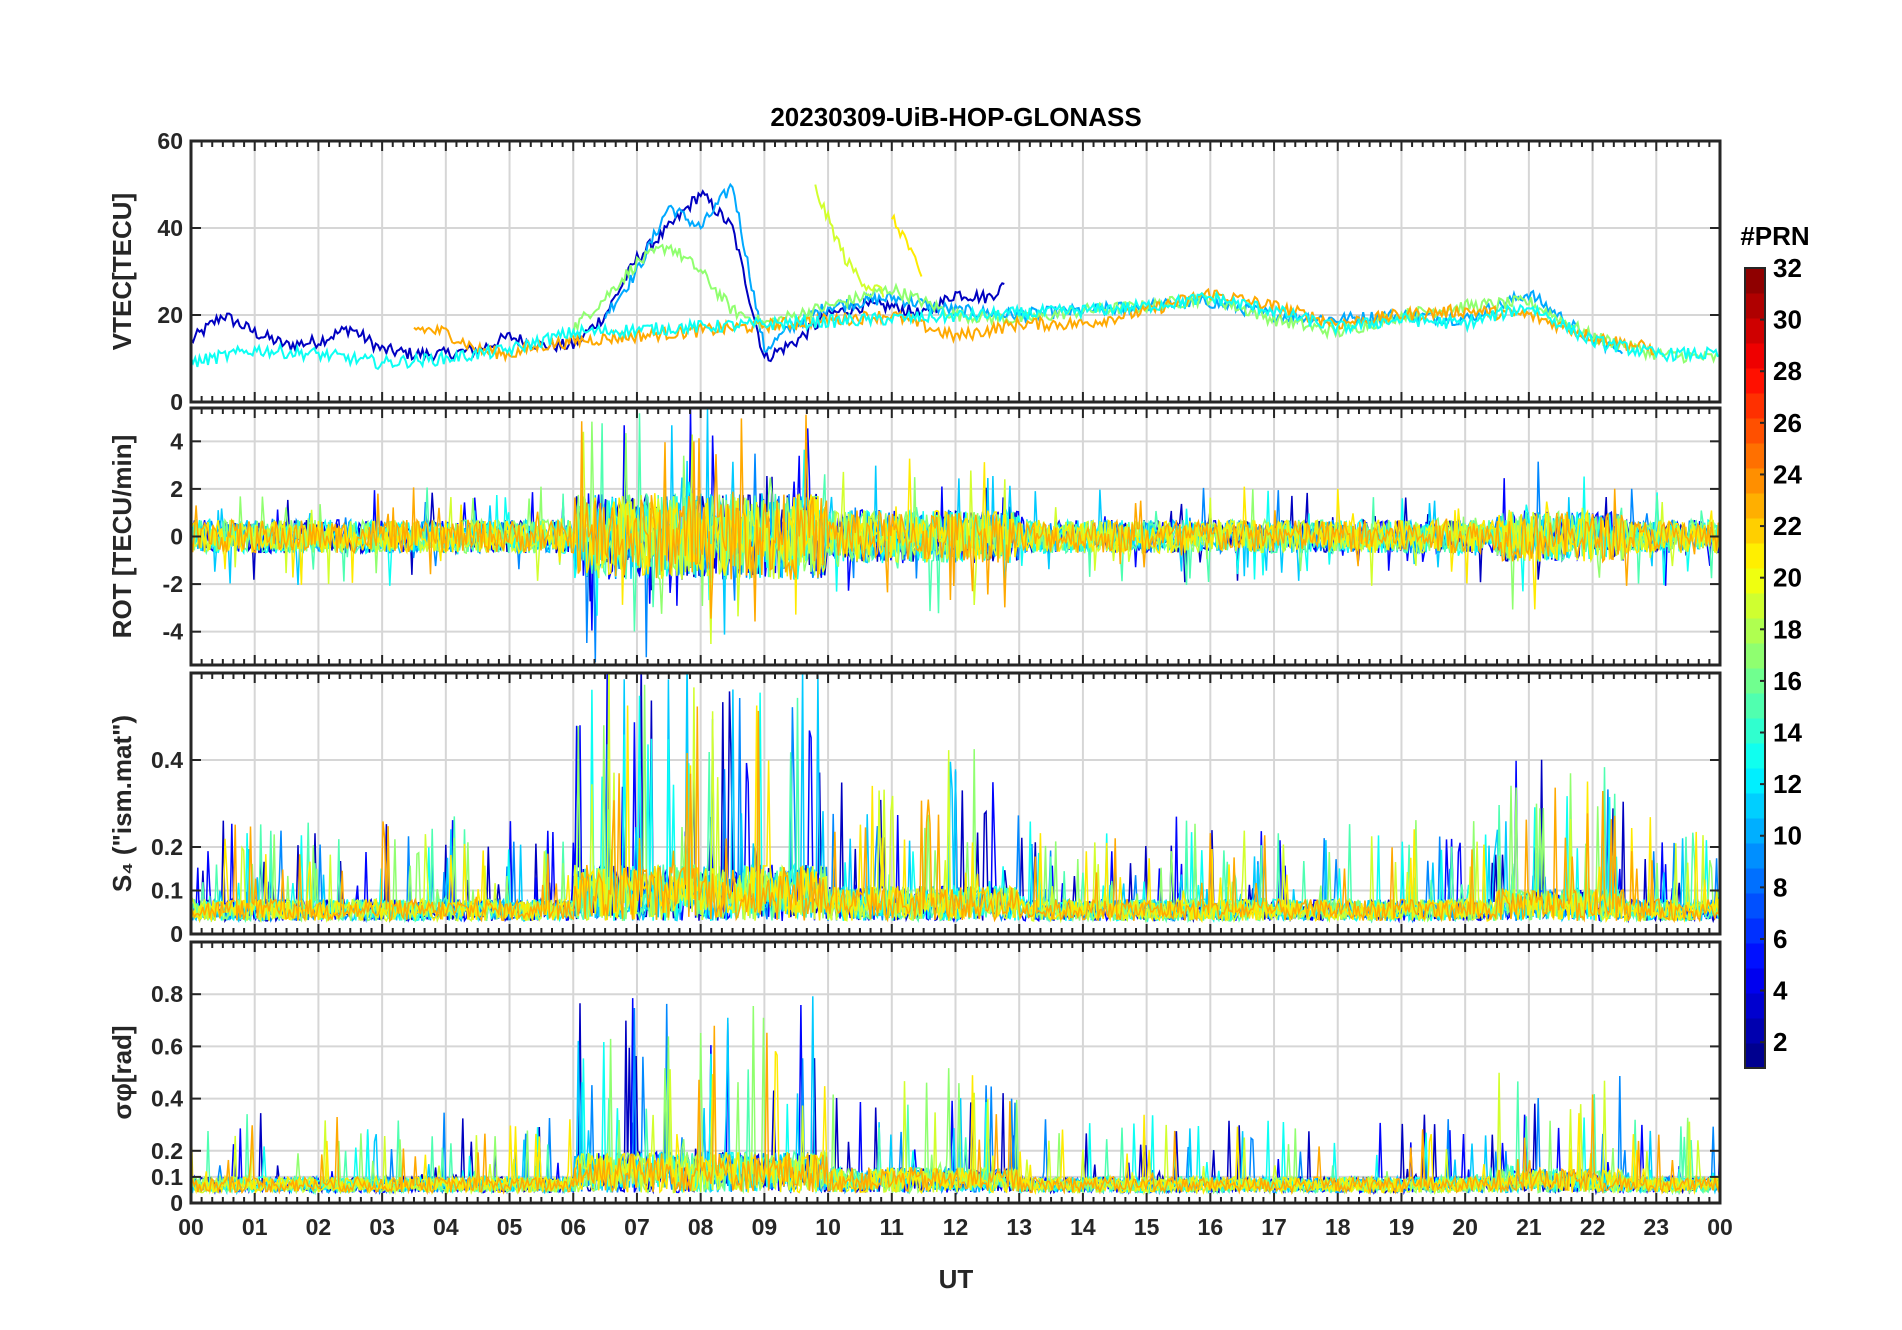  What do you see at coordinates (1787, 733) in the screenshot?
I see `colorbar-tick-label: 14` at bounding box center [1787, 733].